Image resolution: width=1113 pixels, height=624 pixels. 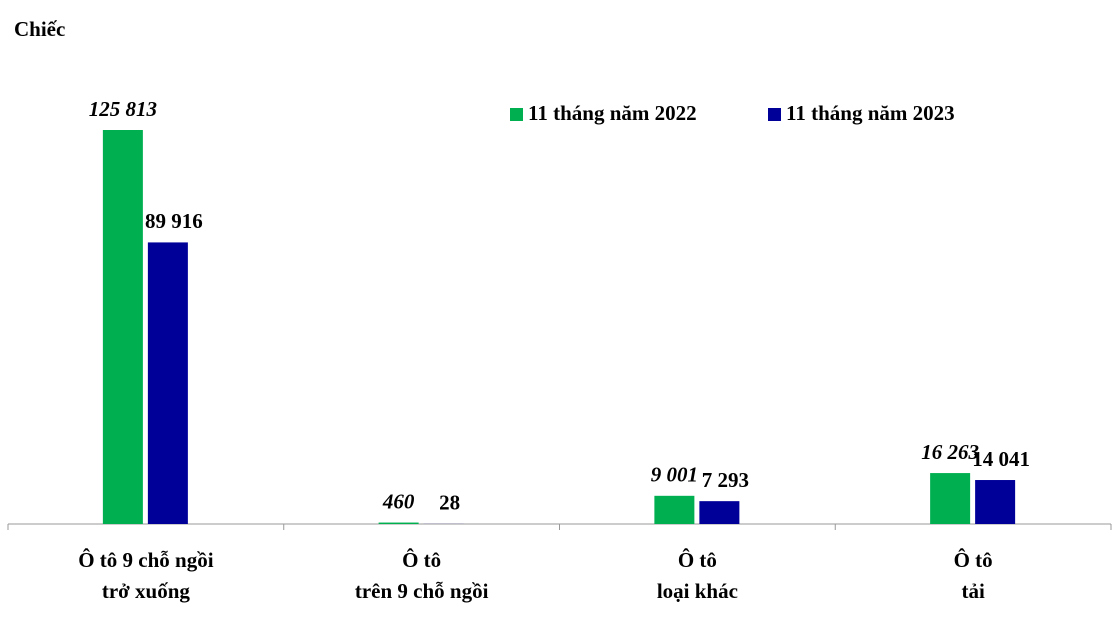 What do you see at coordinates (398, 501) in the screenshot?
I see `value-label: 460` at bounding box center [398, 501].